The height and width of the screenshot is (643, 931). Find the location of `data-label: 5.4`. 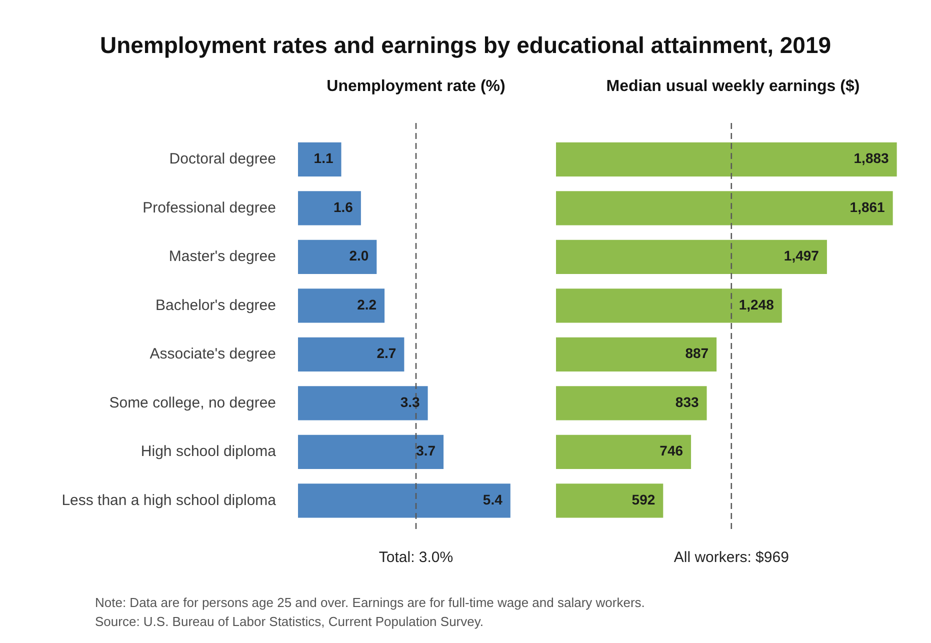

data-label: 5.4 is located at coordinates (492, 499).